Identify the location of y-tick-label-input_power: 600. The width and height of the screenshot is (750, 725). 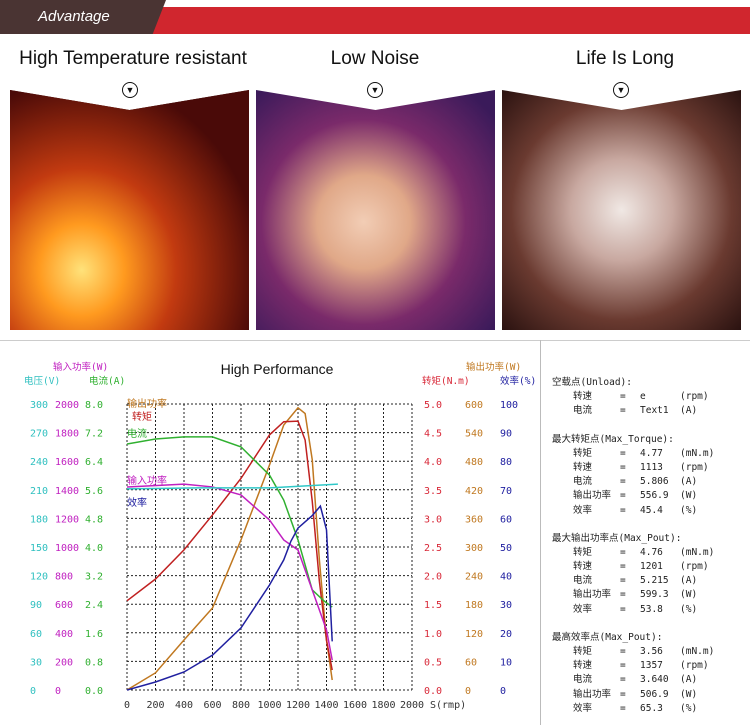
(64, 605).